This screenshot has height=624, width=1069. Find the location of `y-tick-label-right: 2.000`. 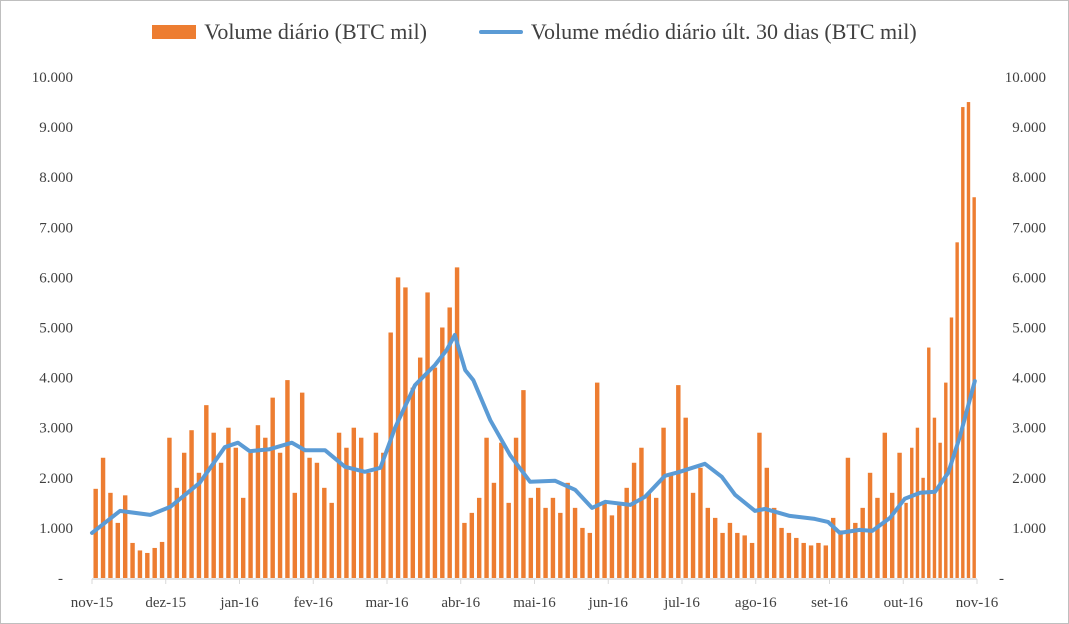

y-tick-label-right: 2.000 is located at coordinates (1029, 479).